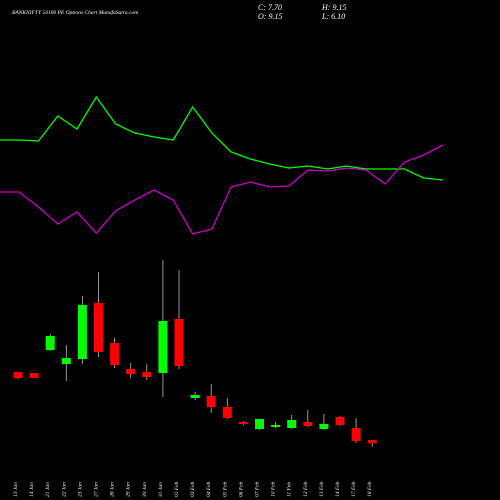 The height and width of the screenshot is (500, 500). Describe the element at coordinates (370, 489) in the screenshot. I see `x-tick-label: 18 Feb` at that location.